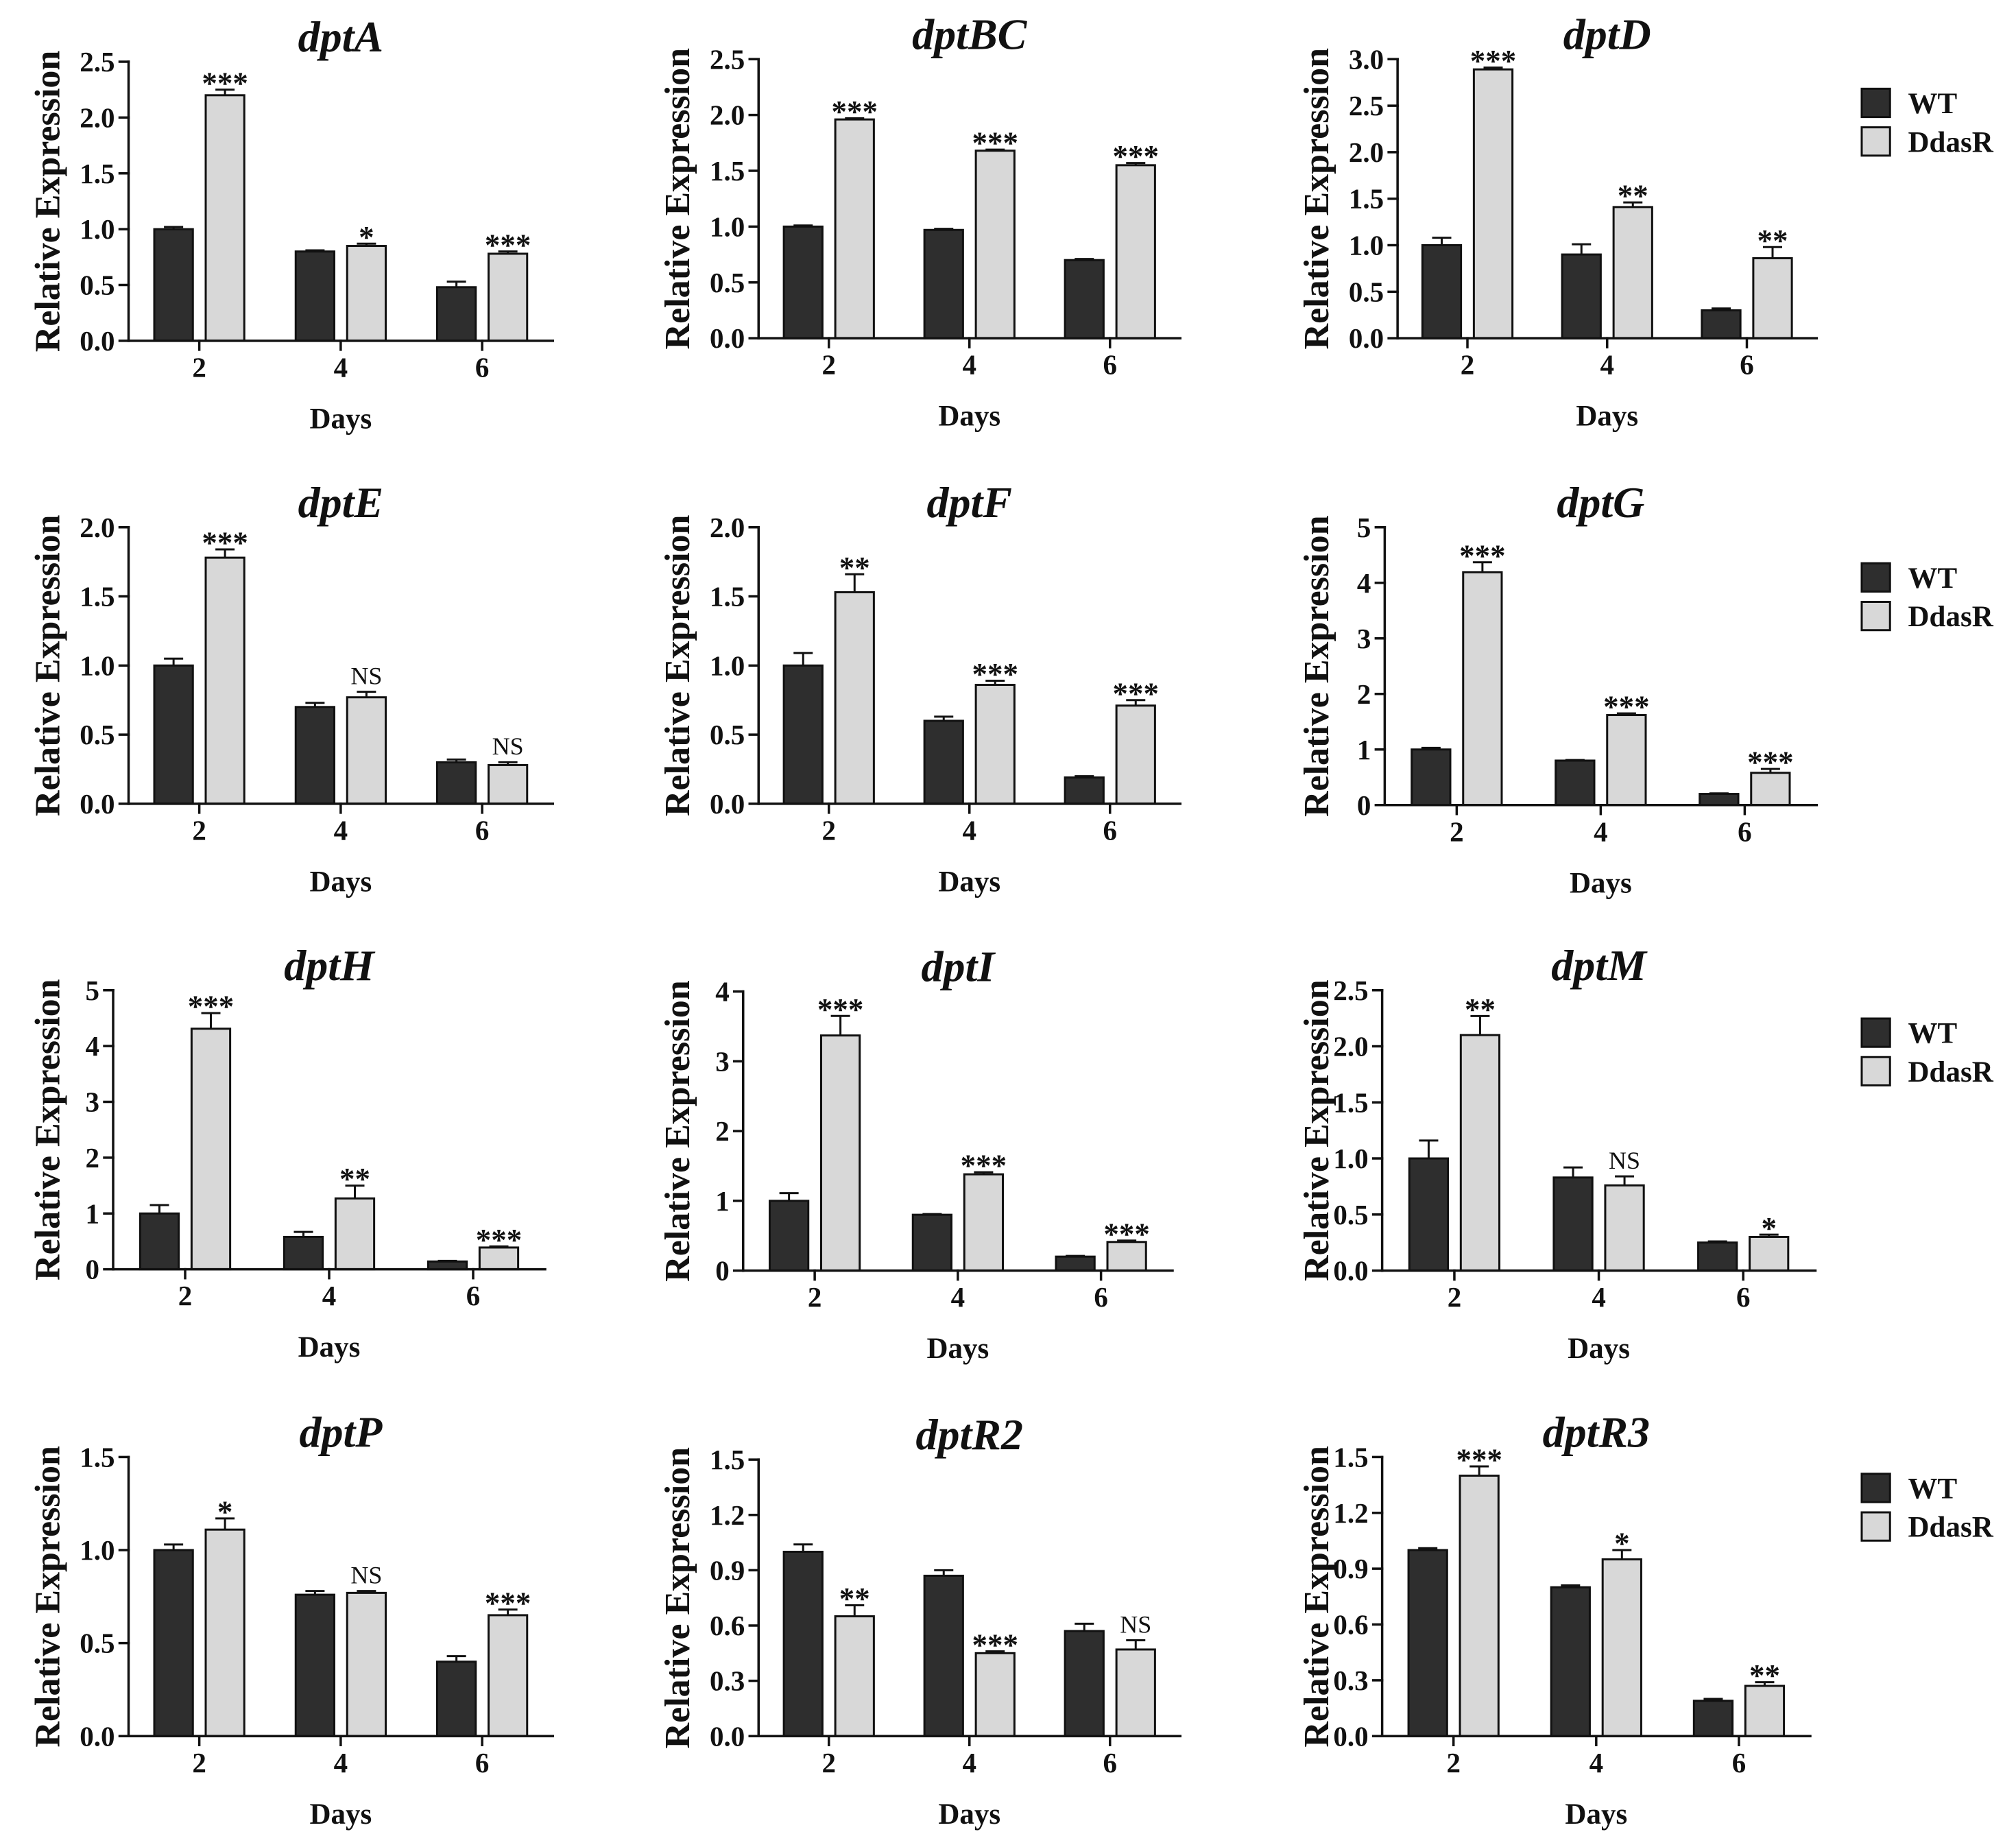 The image size is (2016, 1845). What do you see at coordinates (1951, 1528) in the screenshot?
I see `legend-label: DdasR` at bounding box center [1951, 1528].